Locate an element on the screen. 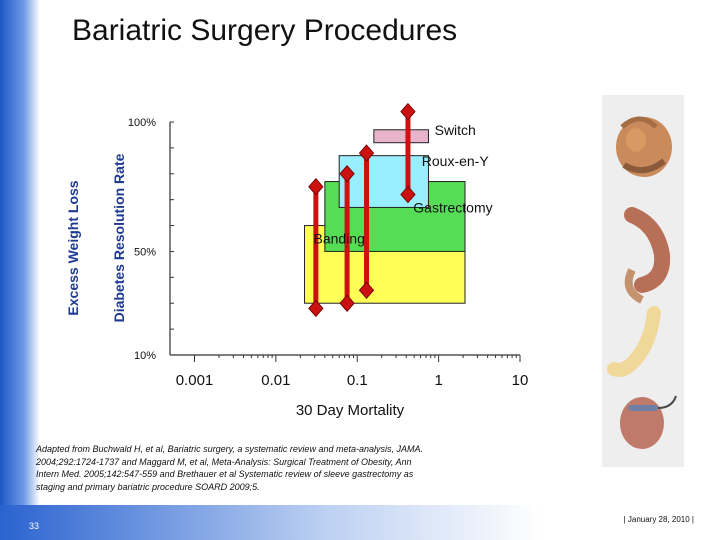 The width and height of the screenshot is (720, 540). sleeve-gastrectomy-illustration is located at coordinates (634, 341).